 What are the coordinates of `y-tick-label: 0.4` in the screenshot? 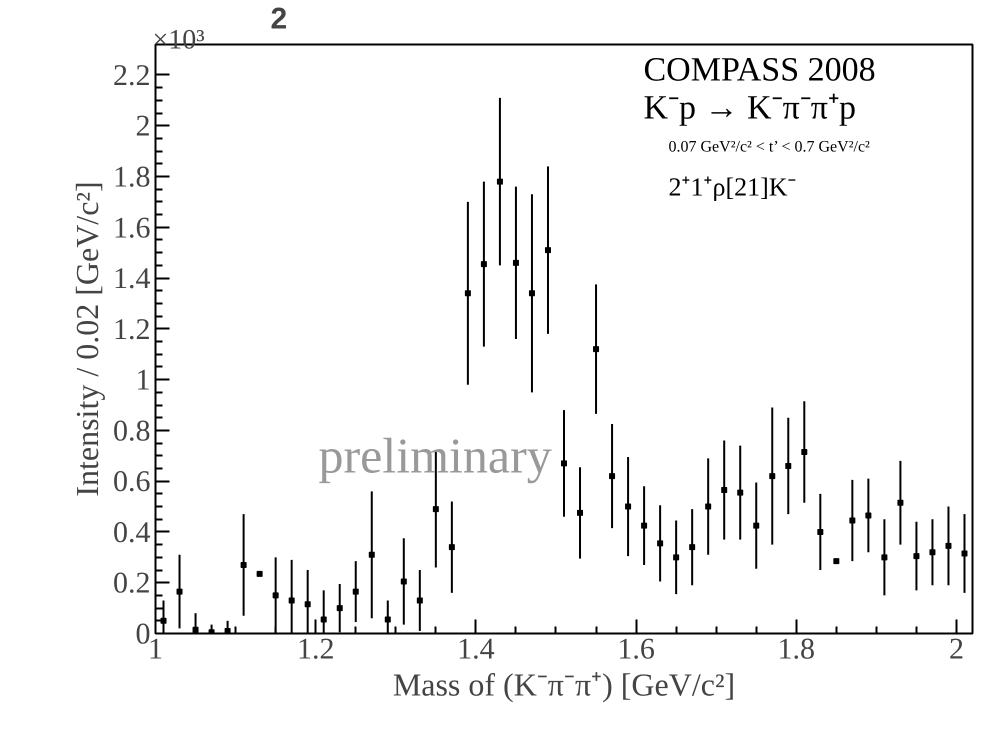 It's located at (131, 532).